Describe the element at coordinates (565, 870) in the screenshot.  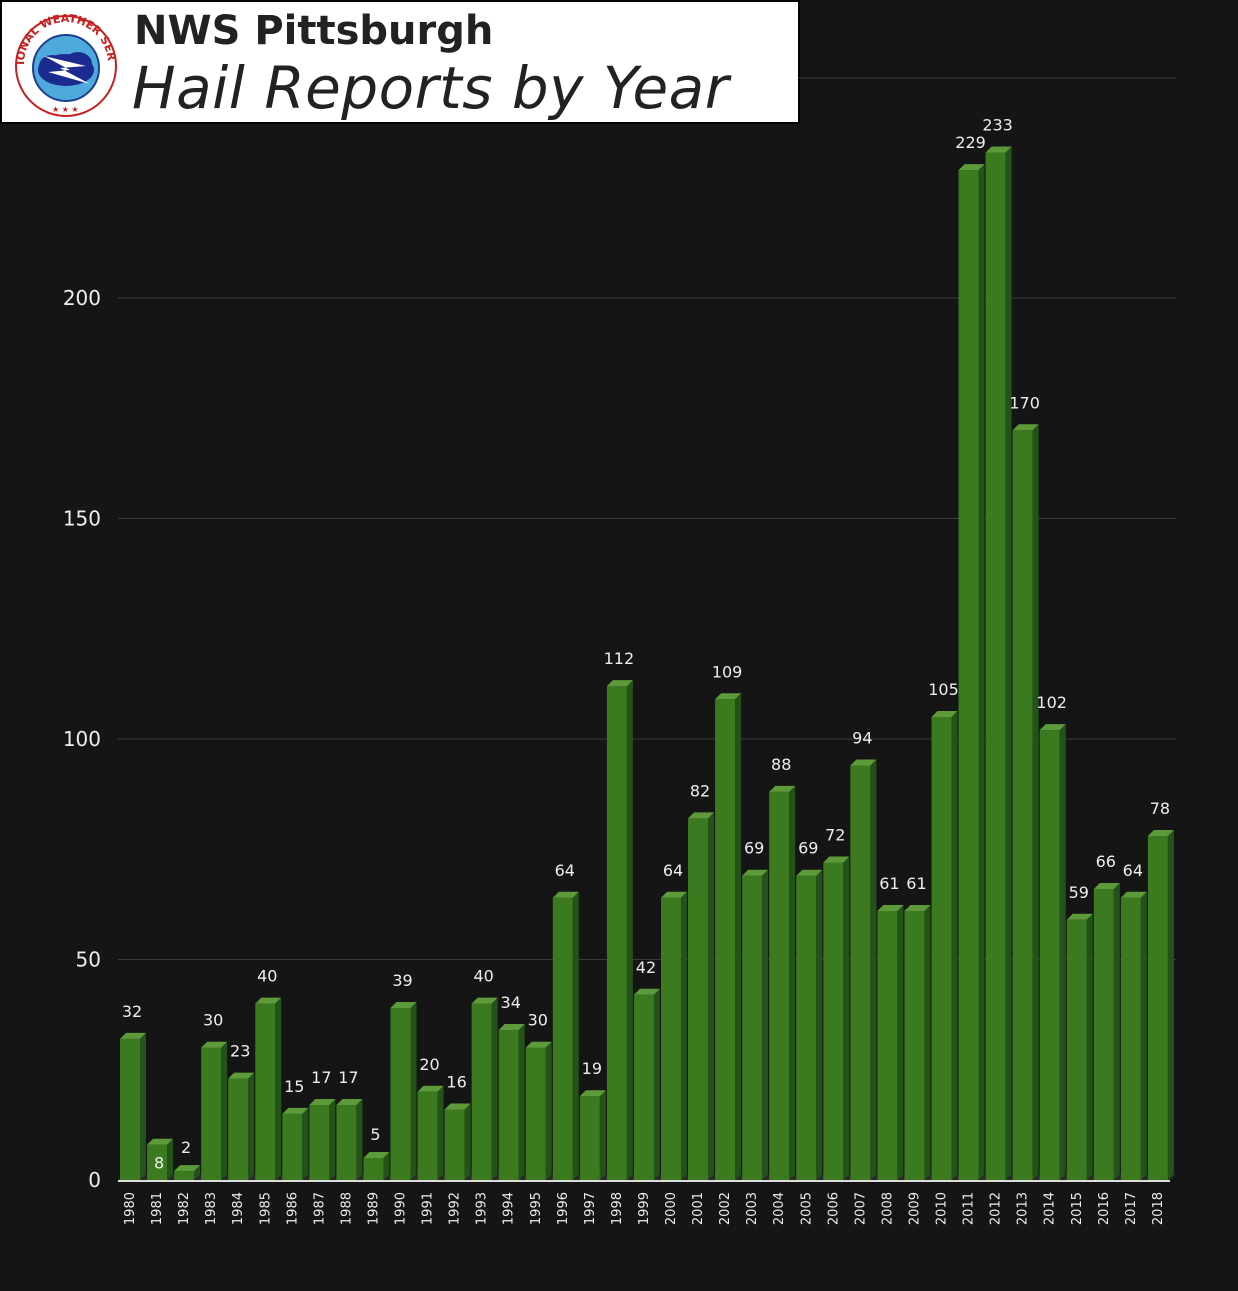
I see `data-label: 64` at that location.